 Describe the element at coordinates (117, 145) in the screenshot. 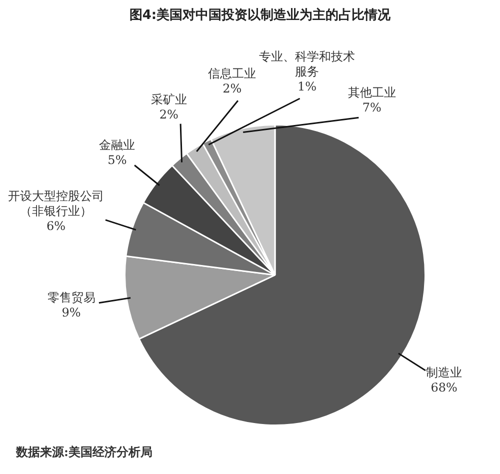

I see `slice-label: 金融业` at that location.